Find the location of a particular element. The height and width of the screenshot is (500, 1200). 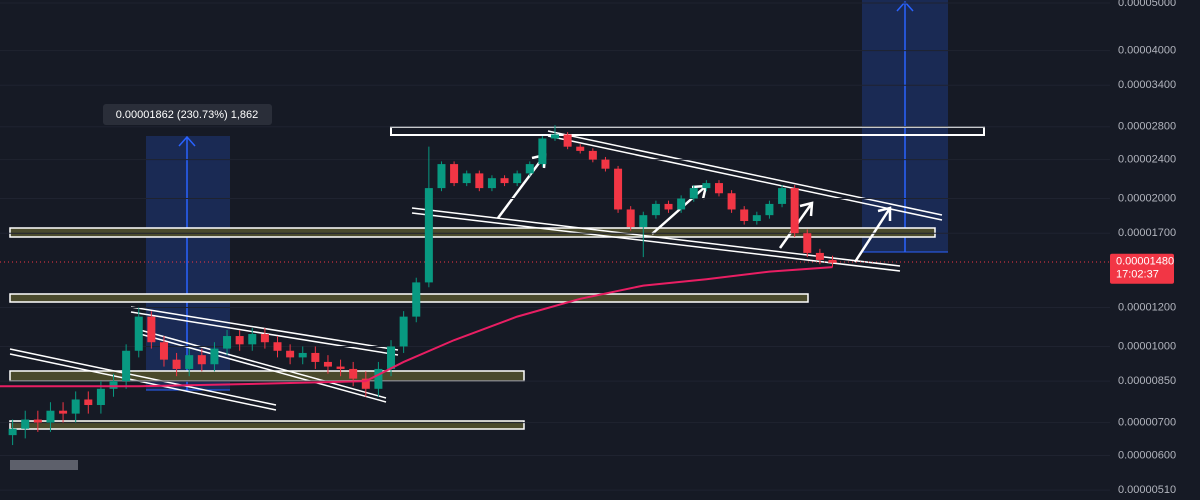

y-tick-label: 0.00002400 is located at coordinates (1147, 160).